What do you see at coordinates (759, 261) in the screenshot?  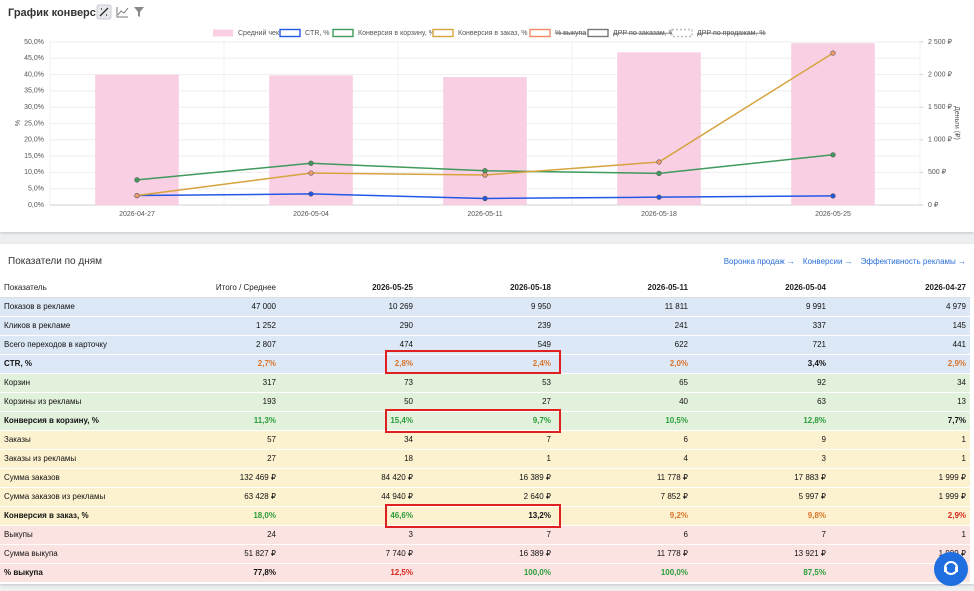 I see `nav-link: Воронка продаж →` at bounding box center [759, 261].